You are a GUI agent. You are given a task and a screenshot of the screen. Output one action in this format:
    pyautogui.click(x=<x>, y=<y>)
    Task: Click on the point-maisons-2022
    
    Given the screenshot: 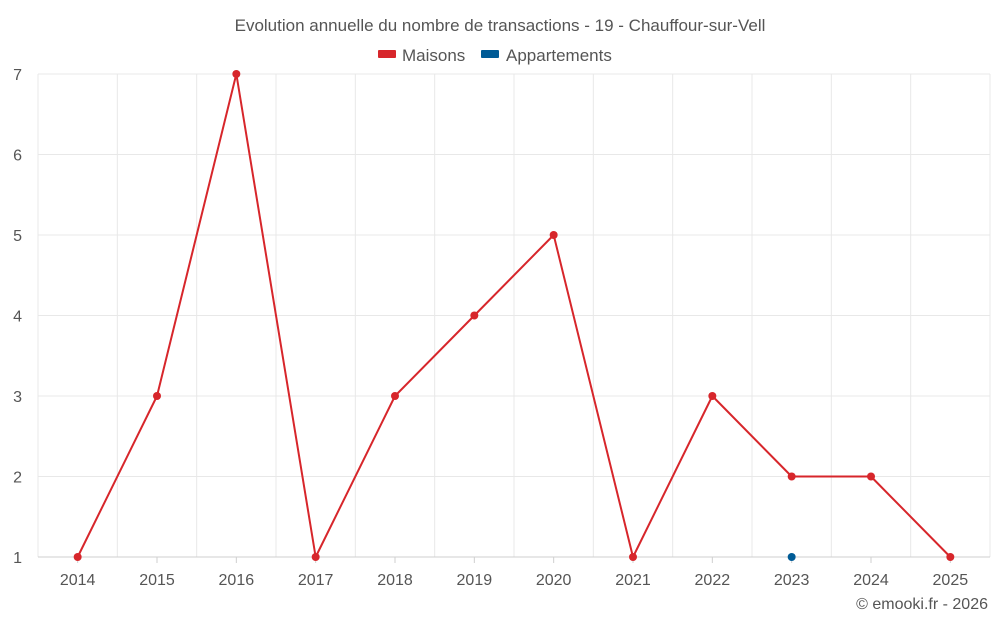 What is the action you would take?
    pyautogui.click(x=712, y=396)
    